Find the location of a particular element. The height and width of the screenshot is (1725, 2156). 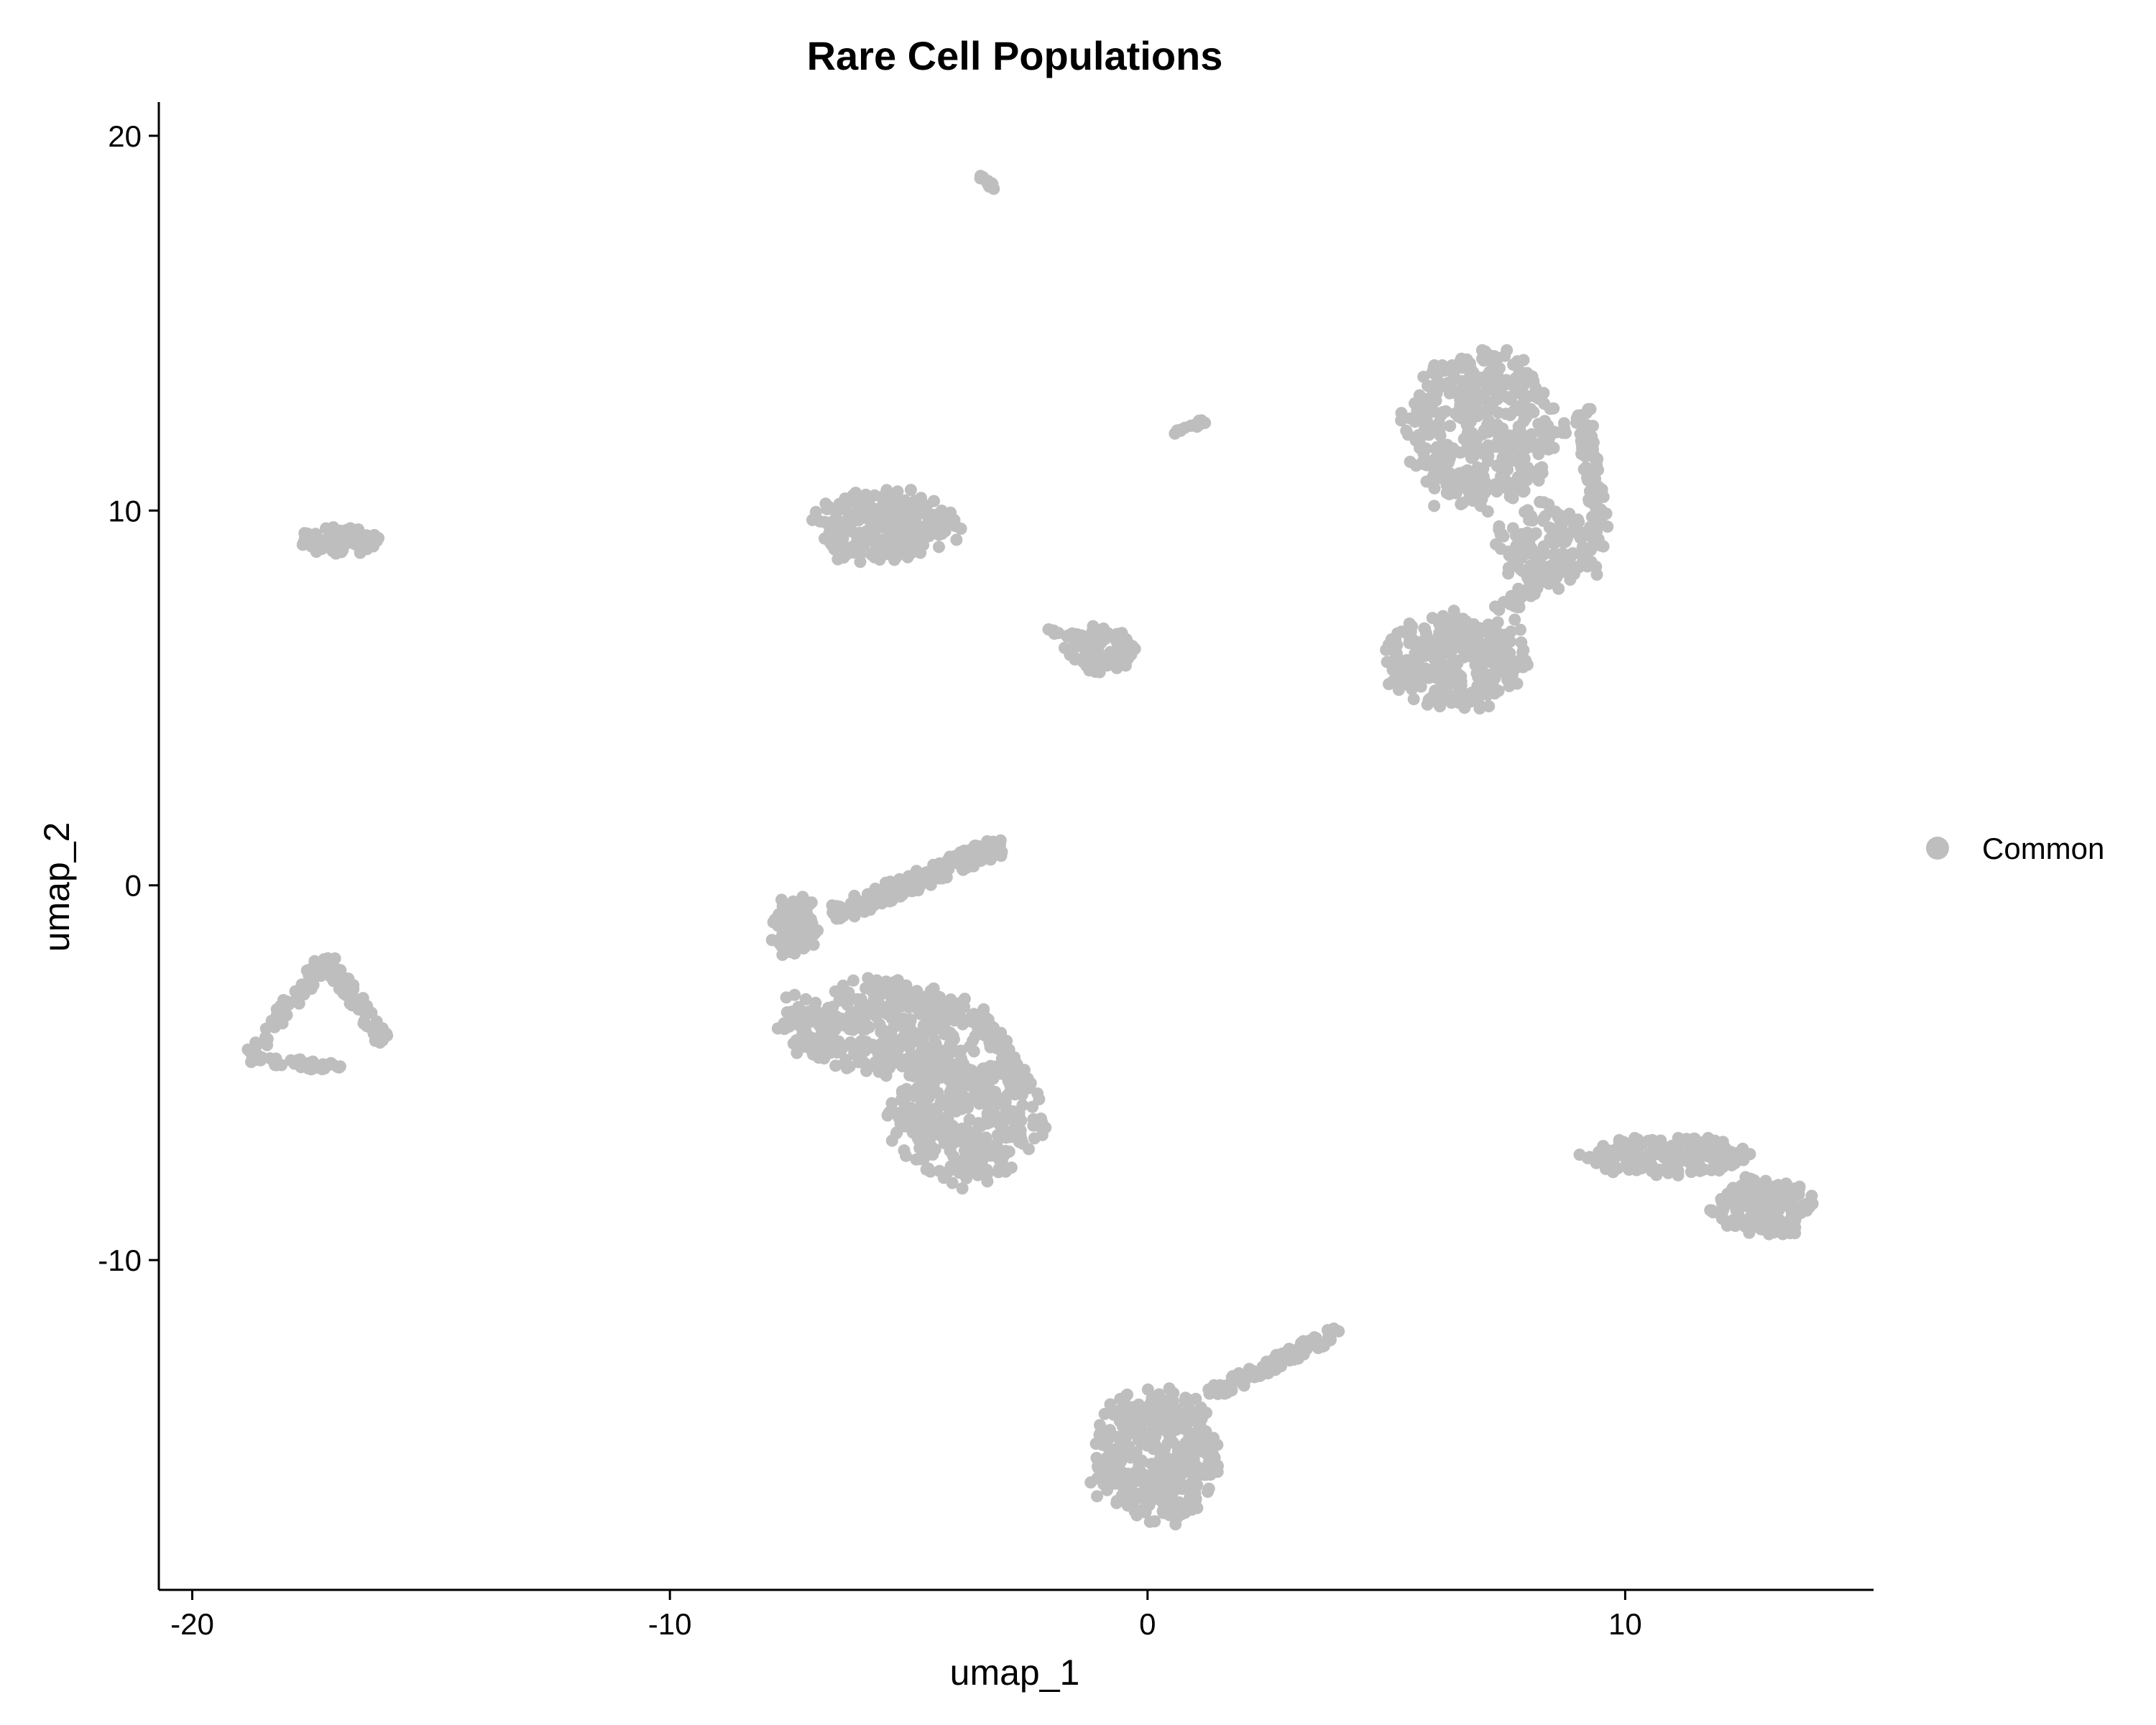

x-axis-label: umap_1 is located at coordinates (1015, 1672).